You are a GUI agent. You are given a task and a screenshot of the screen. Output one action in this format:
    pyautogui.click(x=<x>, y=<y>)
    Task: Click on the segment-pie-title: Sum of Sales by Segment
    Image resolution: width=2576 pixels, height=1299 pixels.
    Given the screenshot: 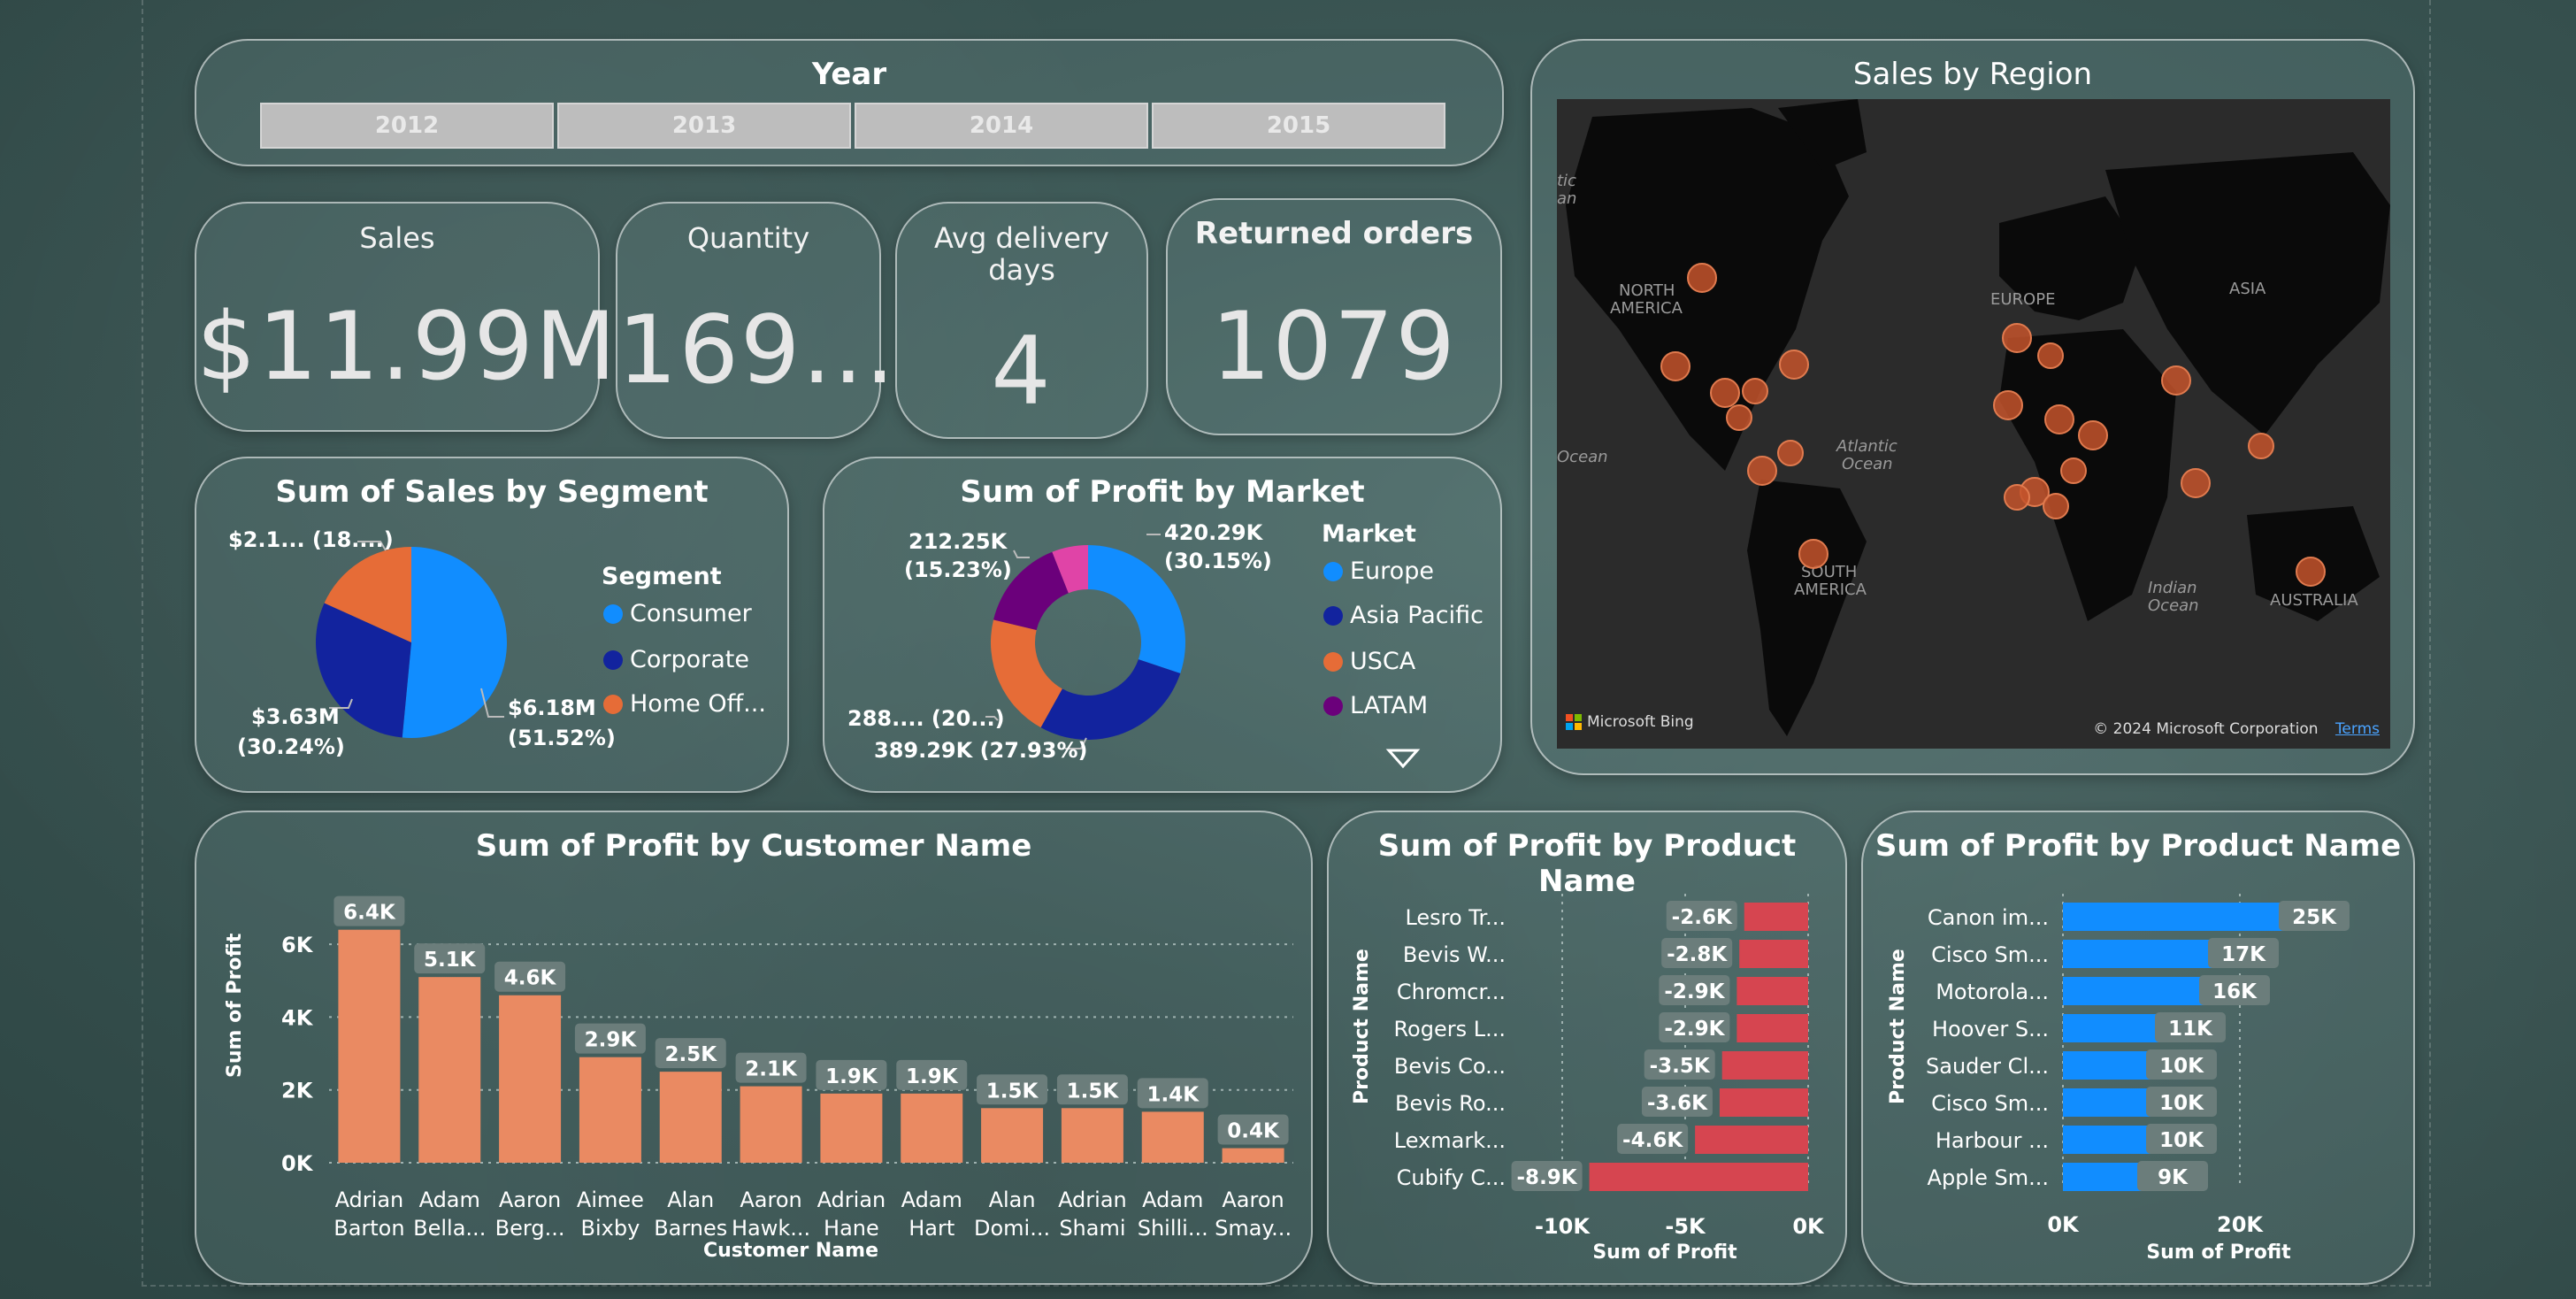 What is the action you would take?
    pyautogui.click(x=492, y=492)
    